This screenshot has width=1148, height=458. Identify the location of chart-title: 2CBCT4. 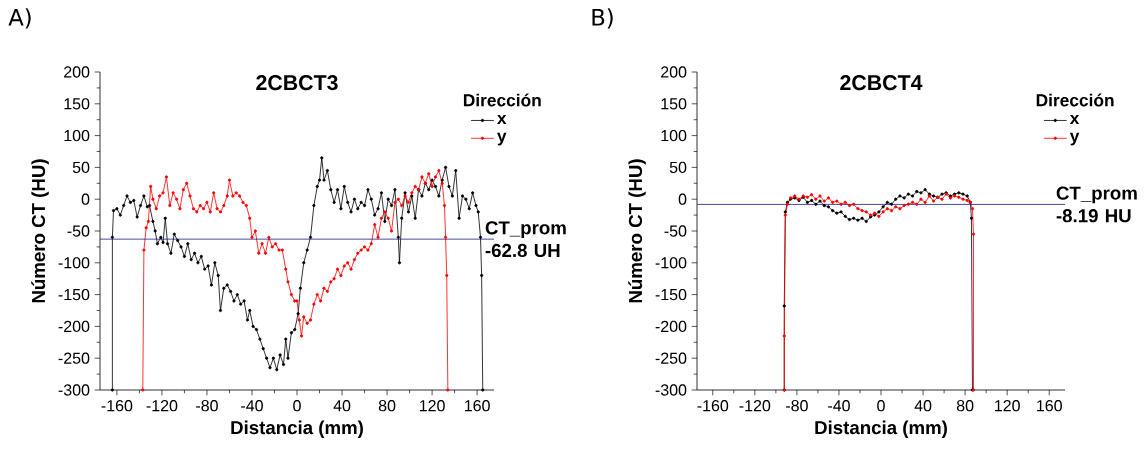
(881, 83).